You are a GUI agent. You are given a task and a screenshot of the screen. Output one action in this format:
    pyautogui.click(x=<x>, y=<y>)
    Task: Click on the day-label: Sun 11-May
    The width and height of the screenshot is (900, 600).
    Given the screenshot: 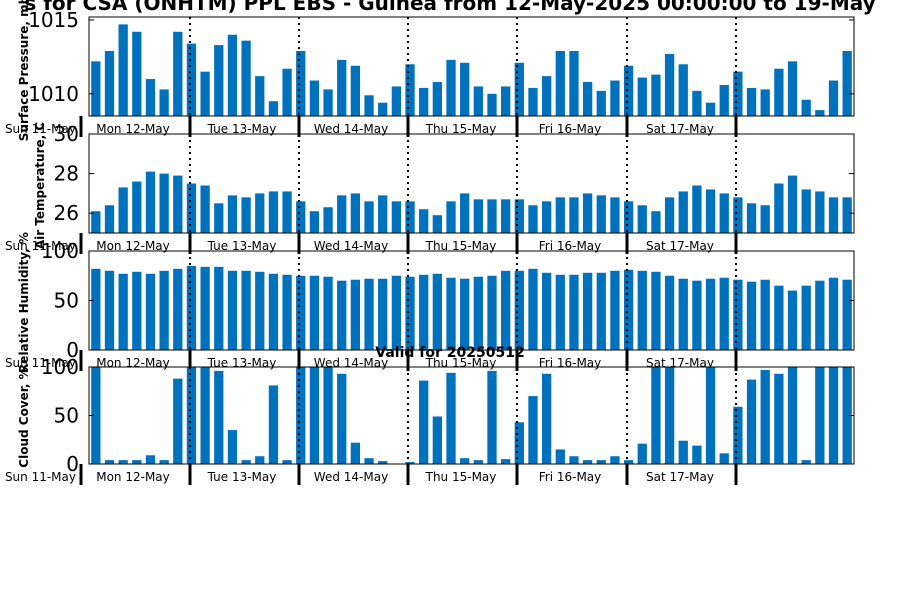 What is the action you would take?
    pyautogui.click(x=40, y=246)
    